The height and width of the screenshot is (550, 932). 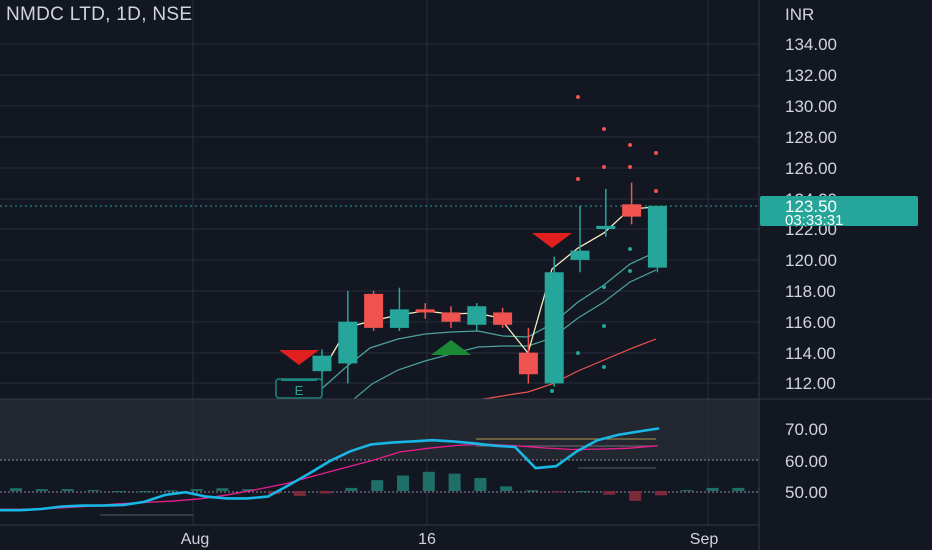 I want to click on time-label-16: 16, so click(x=427, y=539).